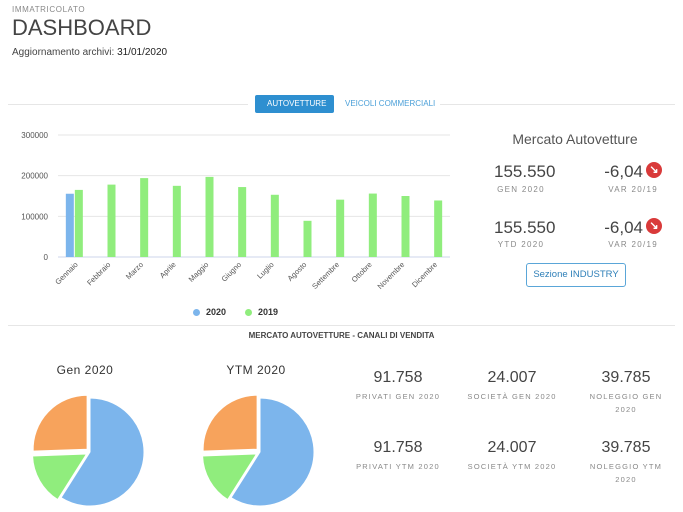 The height and width of the screenshot is (512, 683). I want to click on x-tick-label: Settembre, so click(325, 275).